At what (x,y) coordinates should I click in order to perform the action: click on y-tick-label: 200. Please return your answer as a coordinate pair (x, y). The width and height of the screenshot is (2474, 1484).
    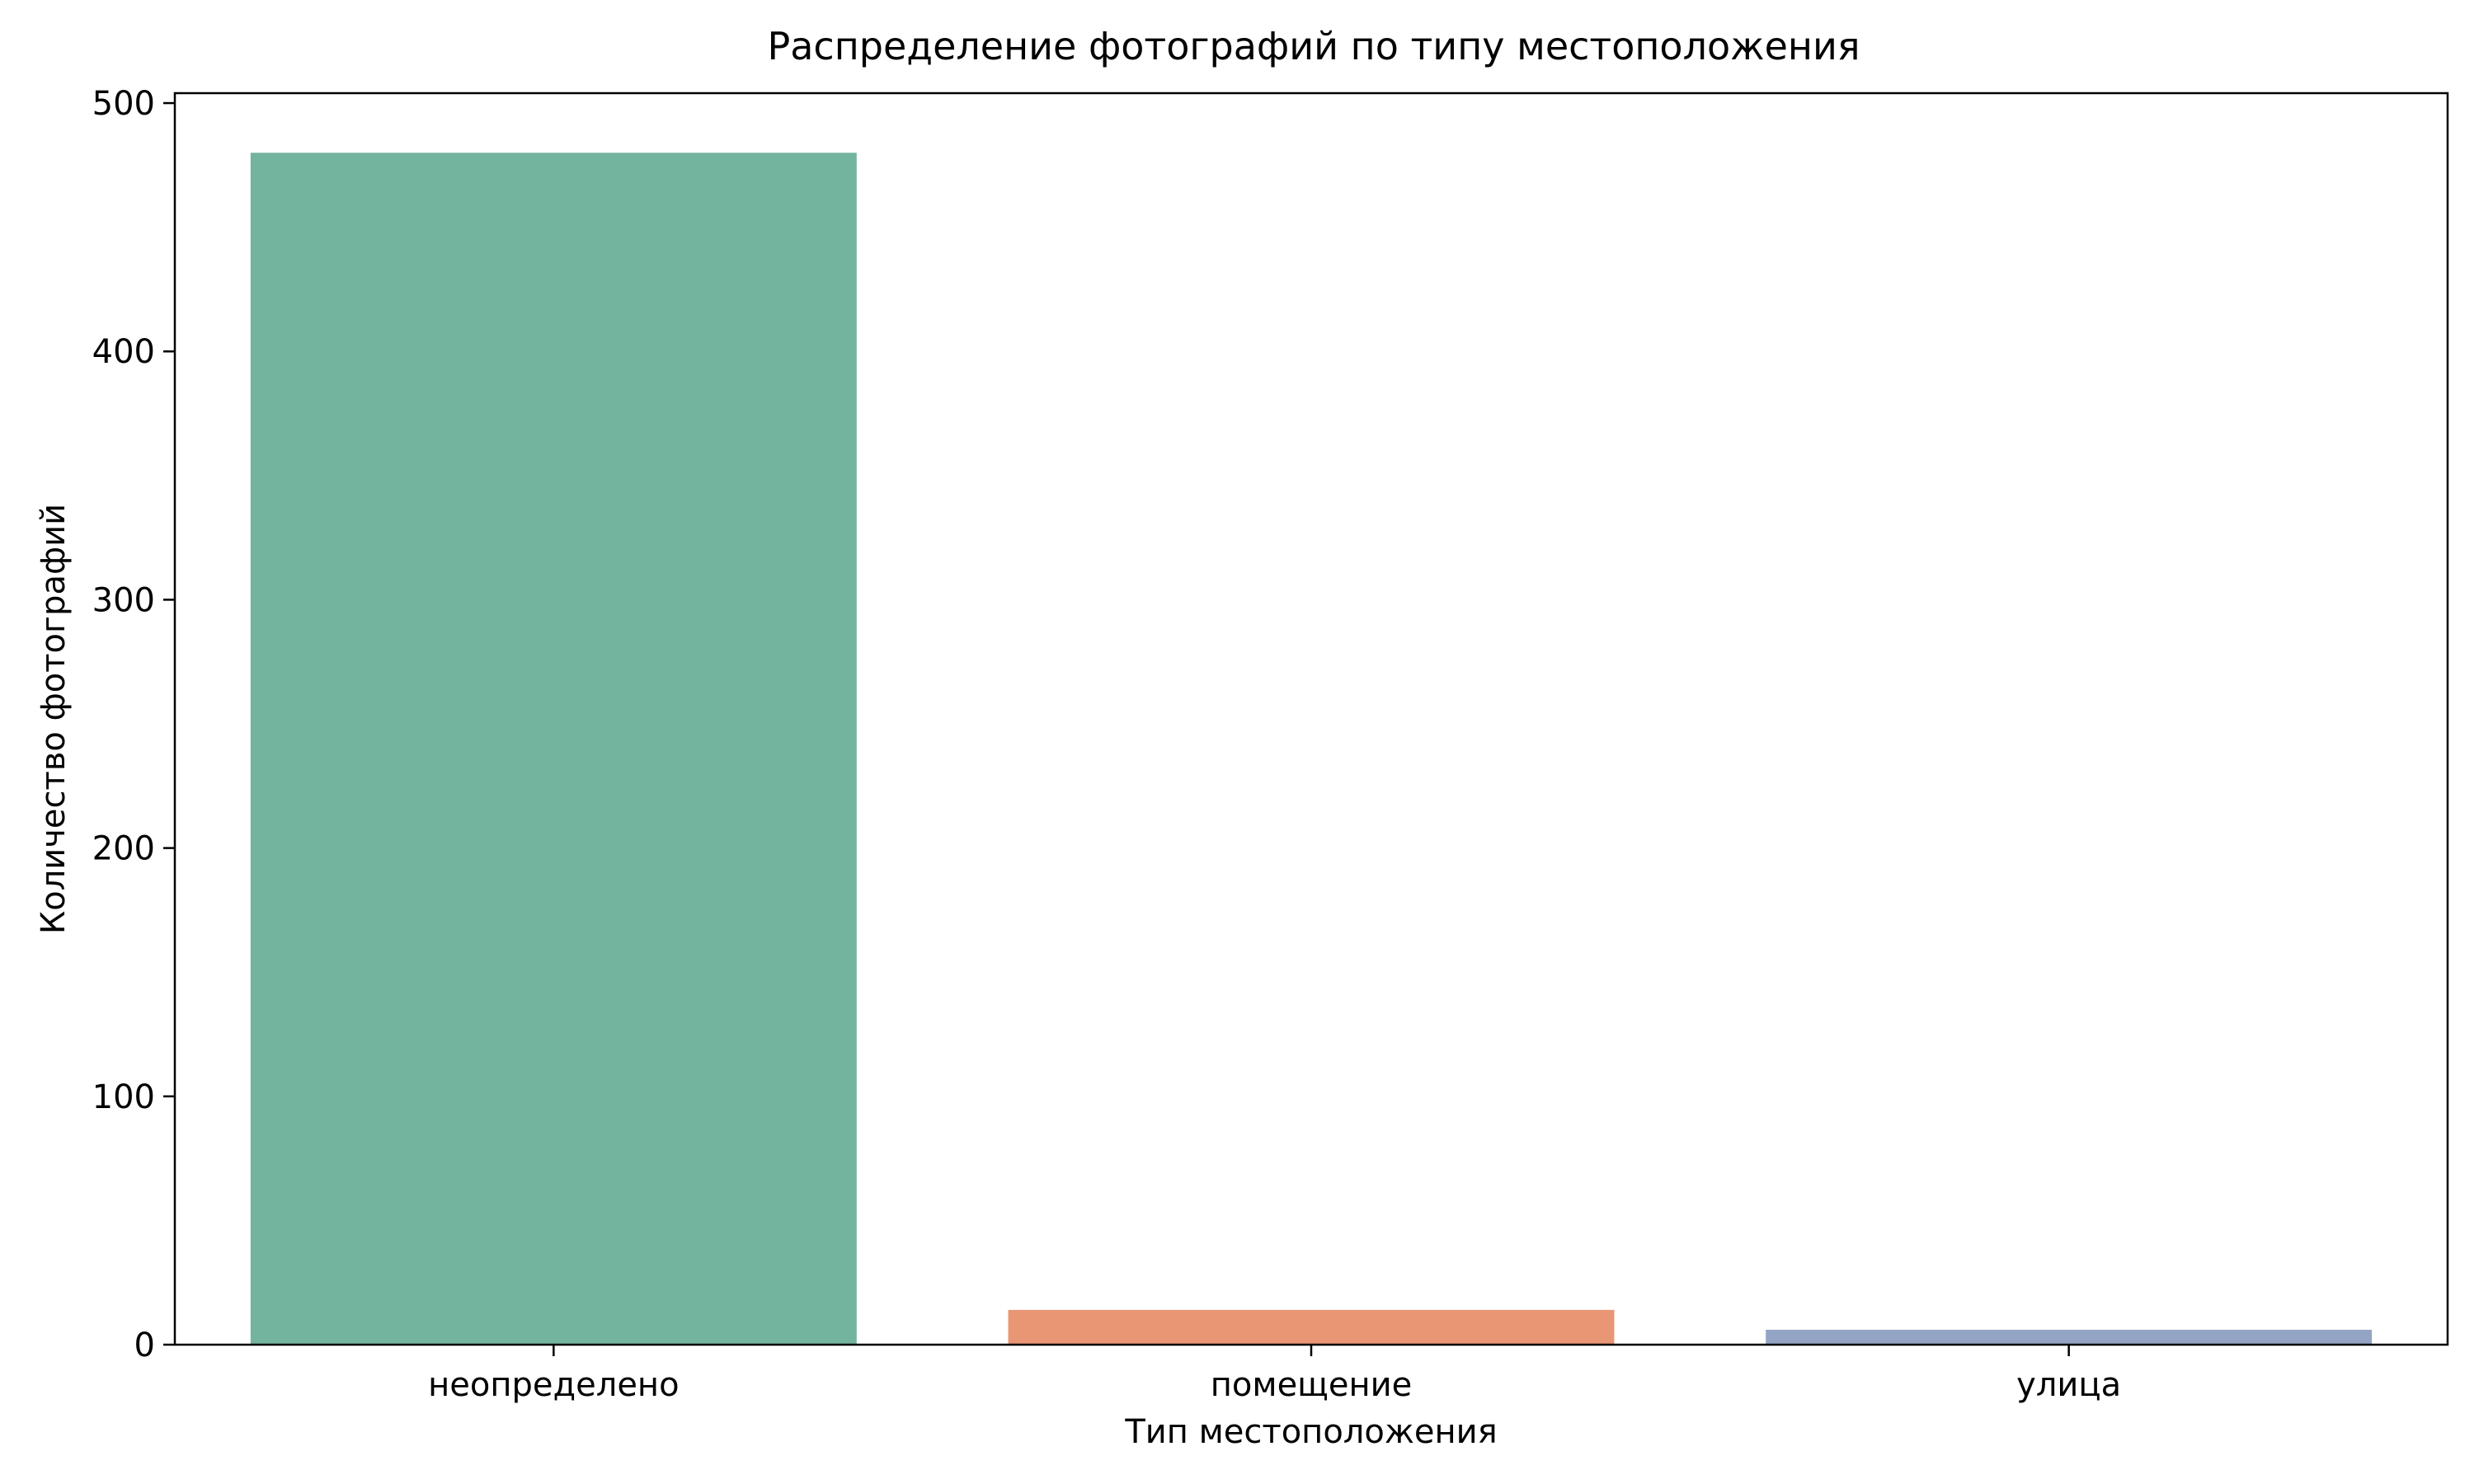
    Looking at the image, I should click on (123, 849).